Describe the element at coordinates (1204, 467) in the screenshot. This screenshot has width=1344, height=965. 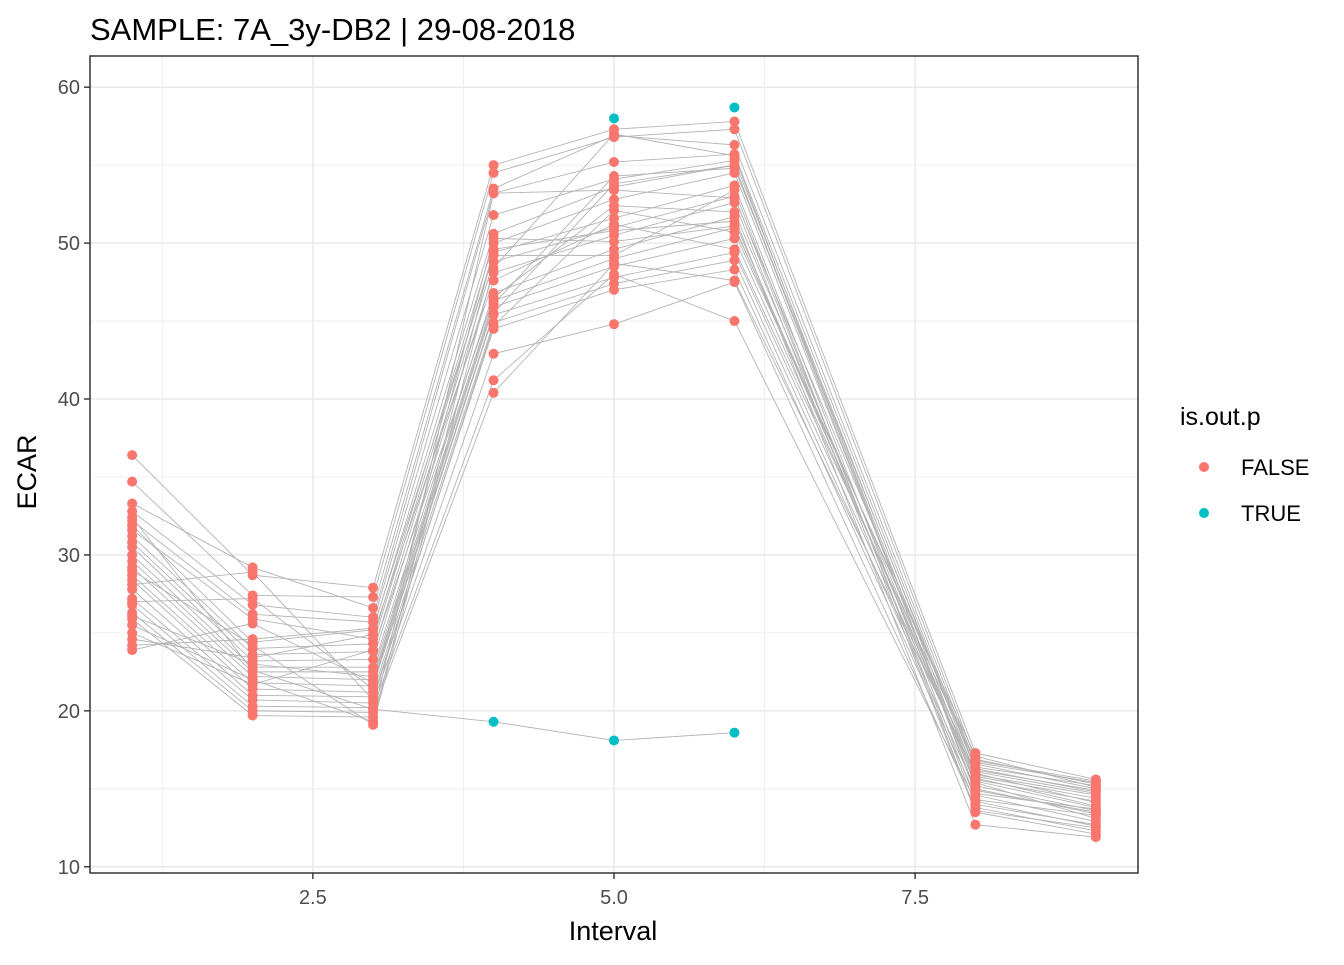
I see `legend-key-false` at that location.